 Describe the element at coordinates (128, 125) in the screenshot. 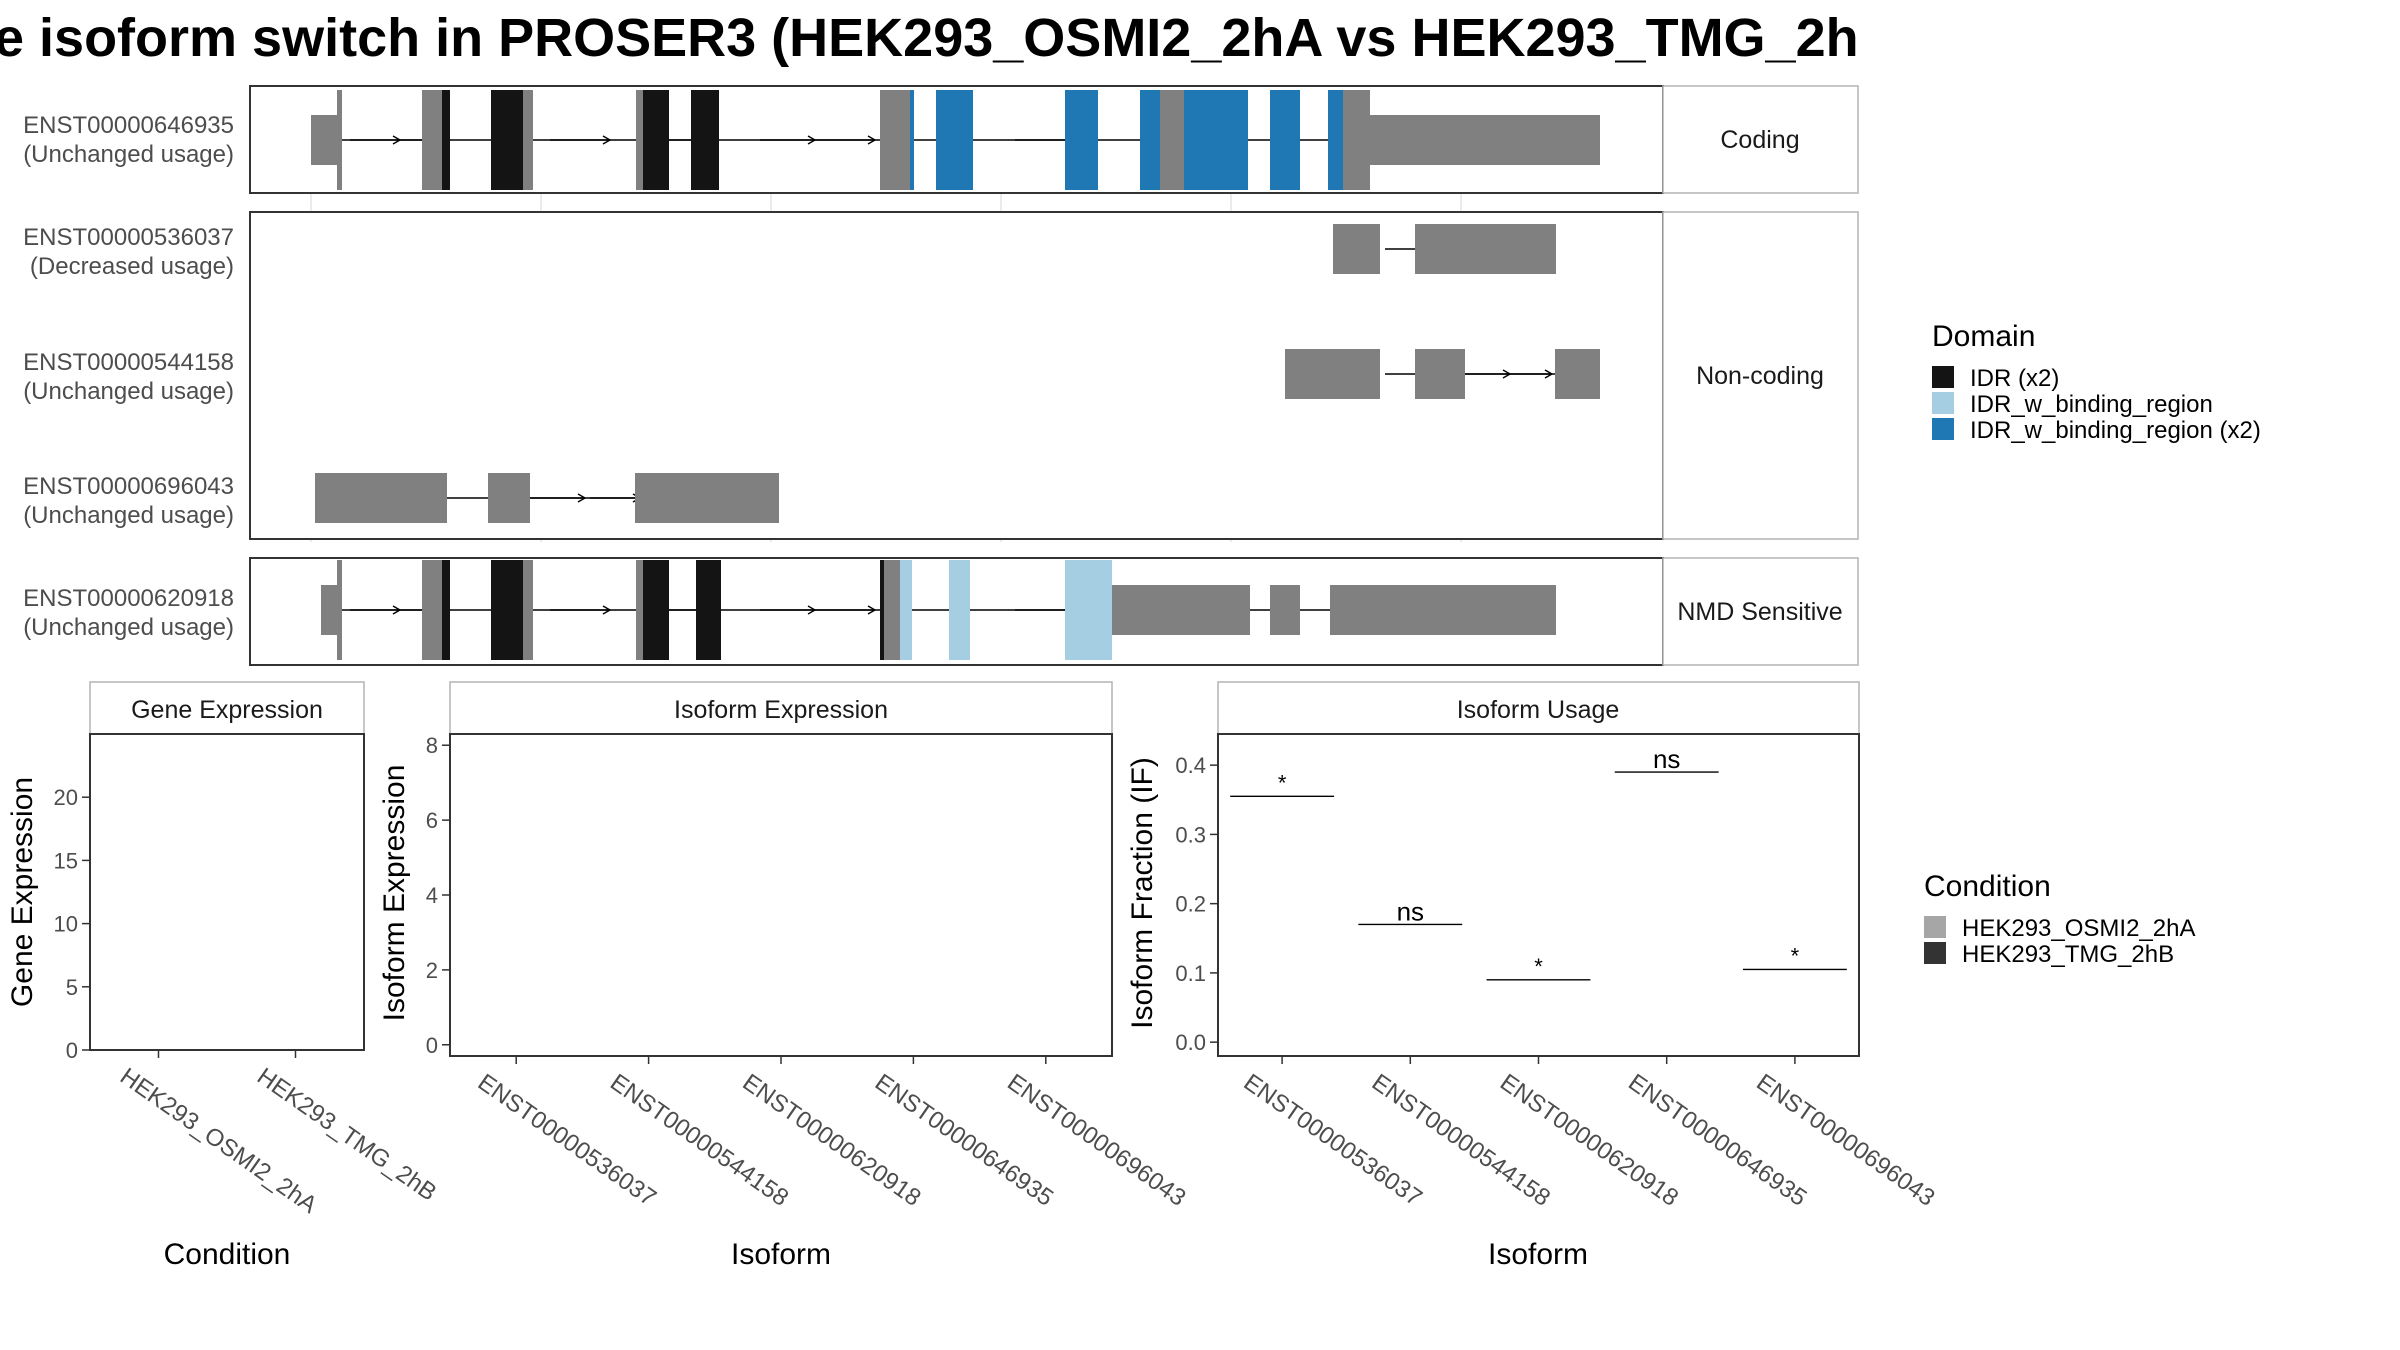

I see `row-id-ENST00000646935: ENST00000646935` at that location.